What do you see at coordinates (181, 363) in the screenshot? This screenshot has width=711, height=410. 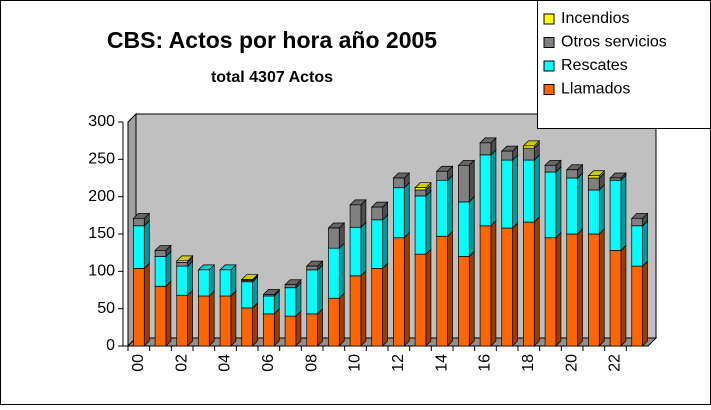 I see `x-tick-label: 02` at bounding box center [181, 363].